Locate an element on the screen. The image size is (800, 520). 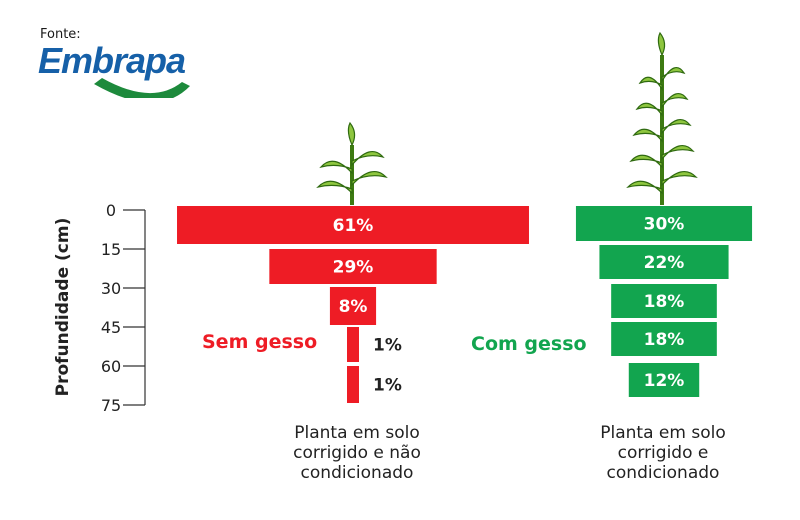
embrapa-logo-swoosh is located at coordinates (142, 90).